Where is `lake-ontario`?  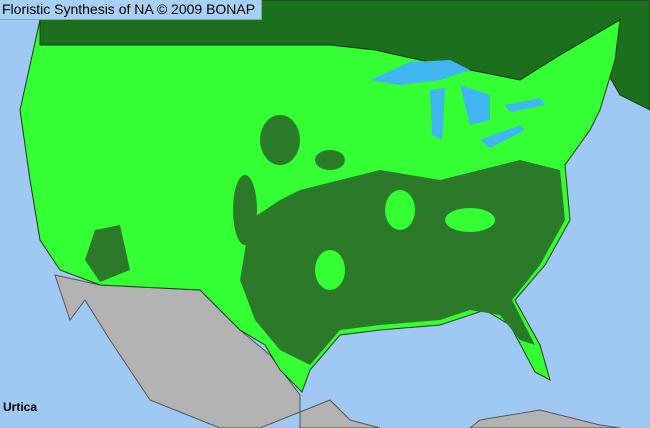 lake-ontario is located at coordinates (525, 105).